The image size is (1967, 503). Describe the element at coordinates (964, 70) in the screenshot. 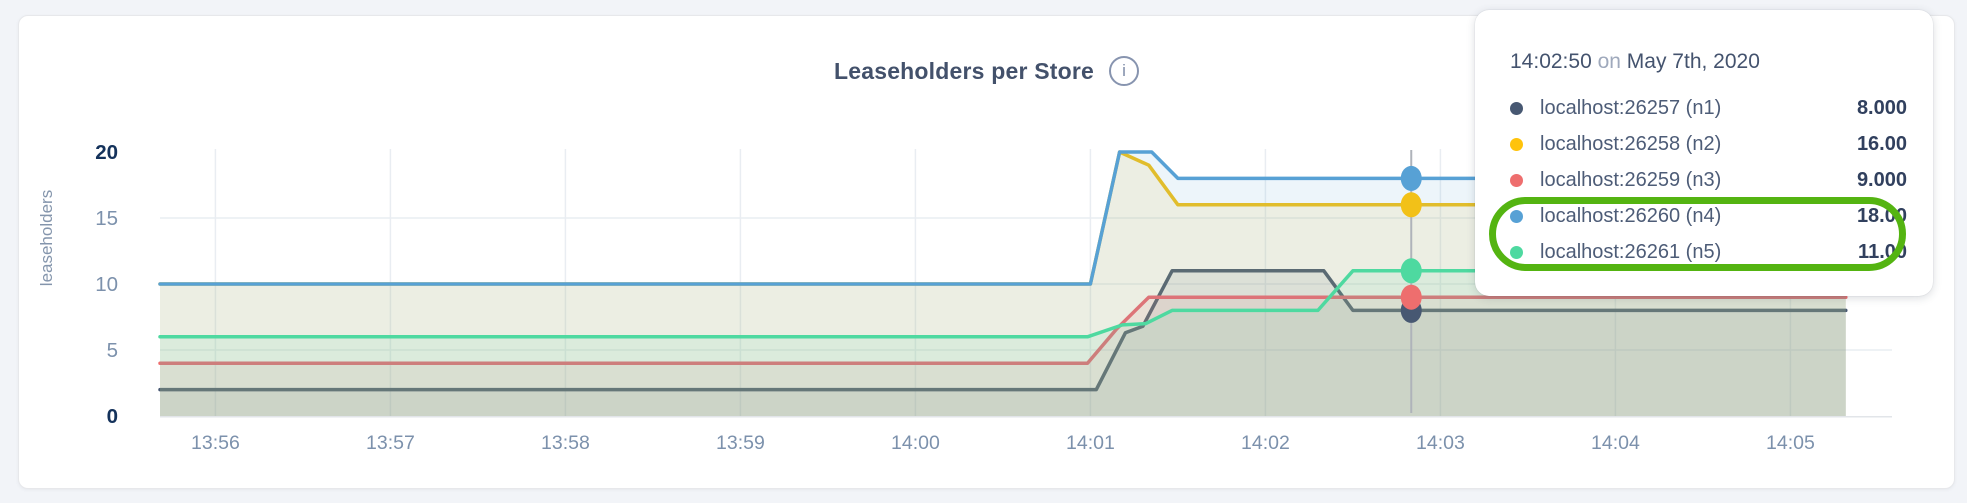

I see `chart-title: Leaseholders per Store` at that location.